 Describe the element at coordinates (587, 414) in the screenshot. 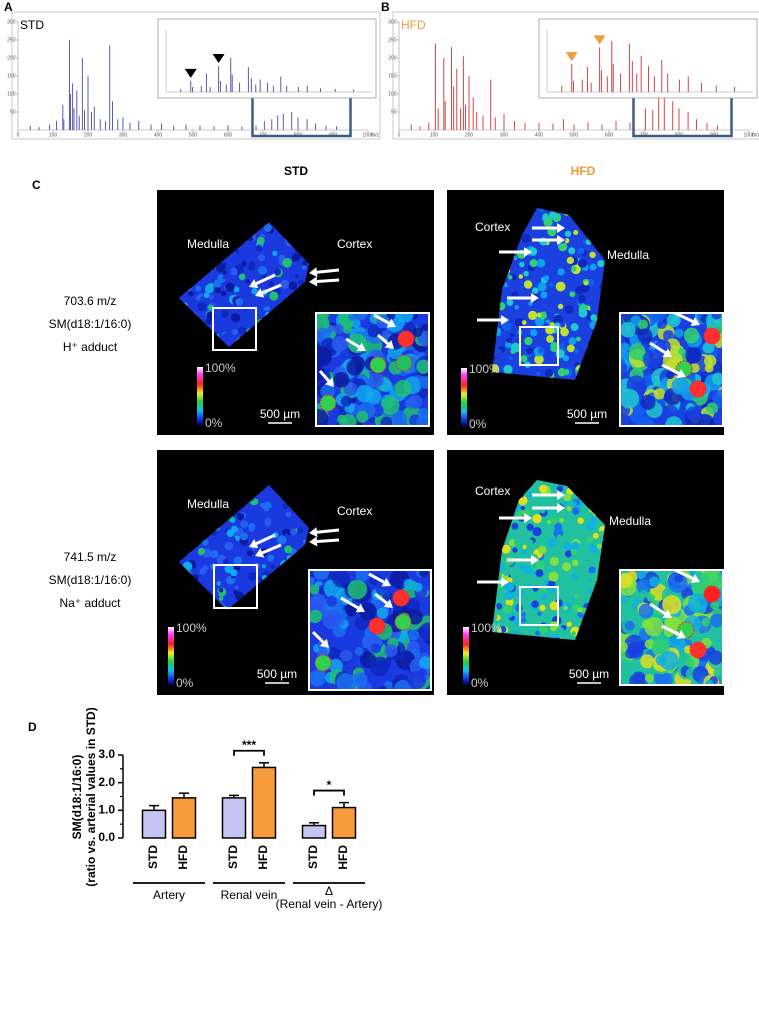

I see `scale-label: 500 µm` at that location.